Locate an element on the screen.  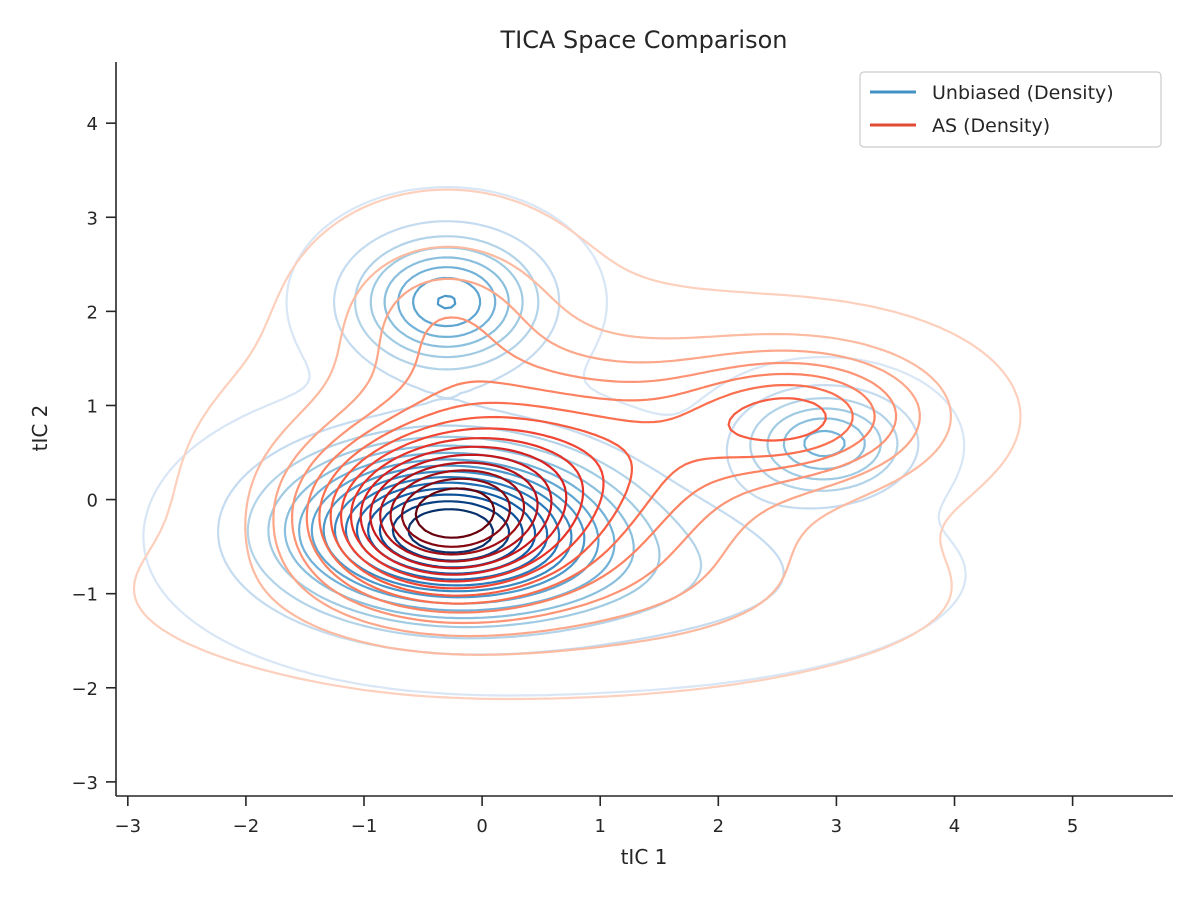
legend-label-as: AS (Density) is located at coordinates (991, 126).